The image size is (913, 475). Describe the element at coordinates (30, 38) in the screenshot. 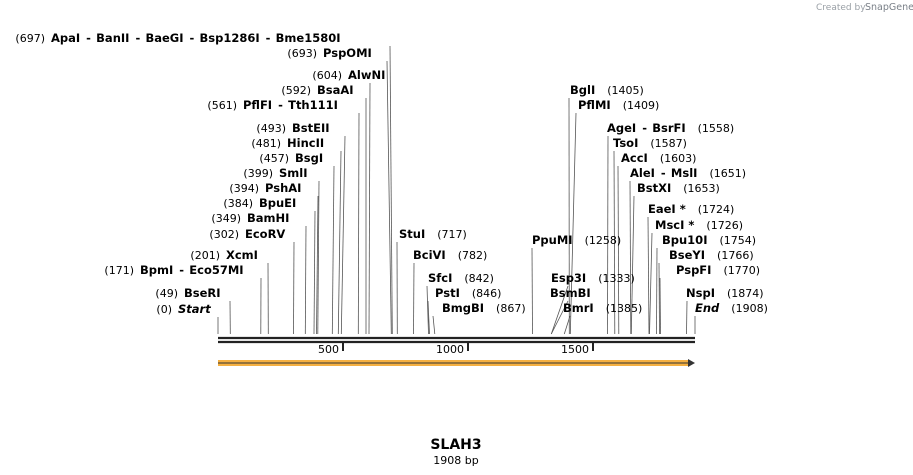

I see `site-position-label: (697)` at that location.